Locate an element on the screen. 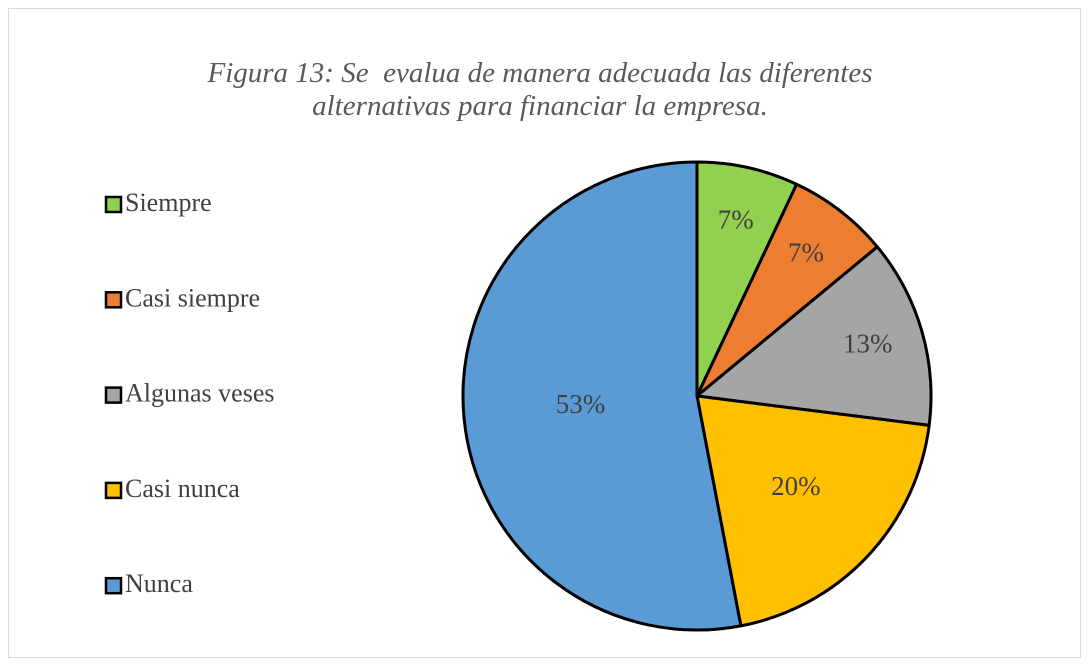 This screenshot has width=1091, height=666. data-label: 20% is located at coordinates (796, 486).